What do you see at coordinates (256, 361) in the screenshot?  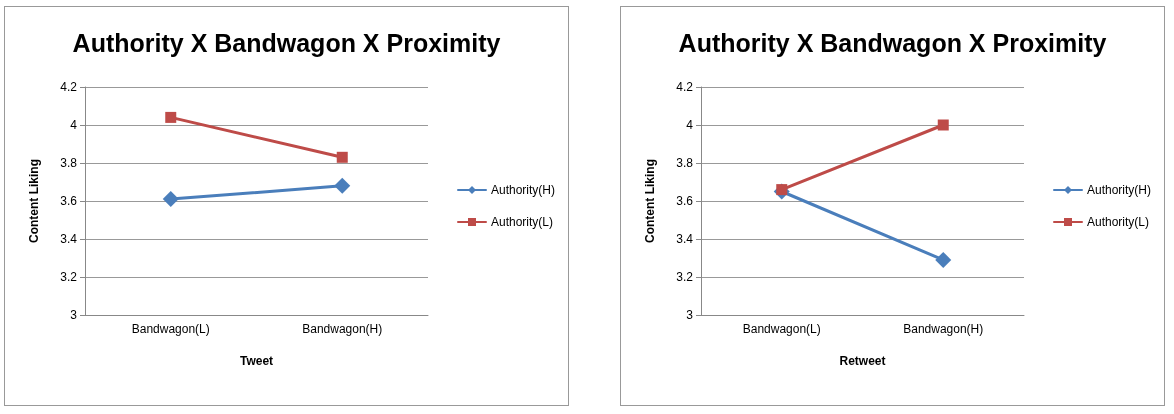 I see `x-axis-title: Tweet` at bounding box center [256, 361].